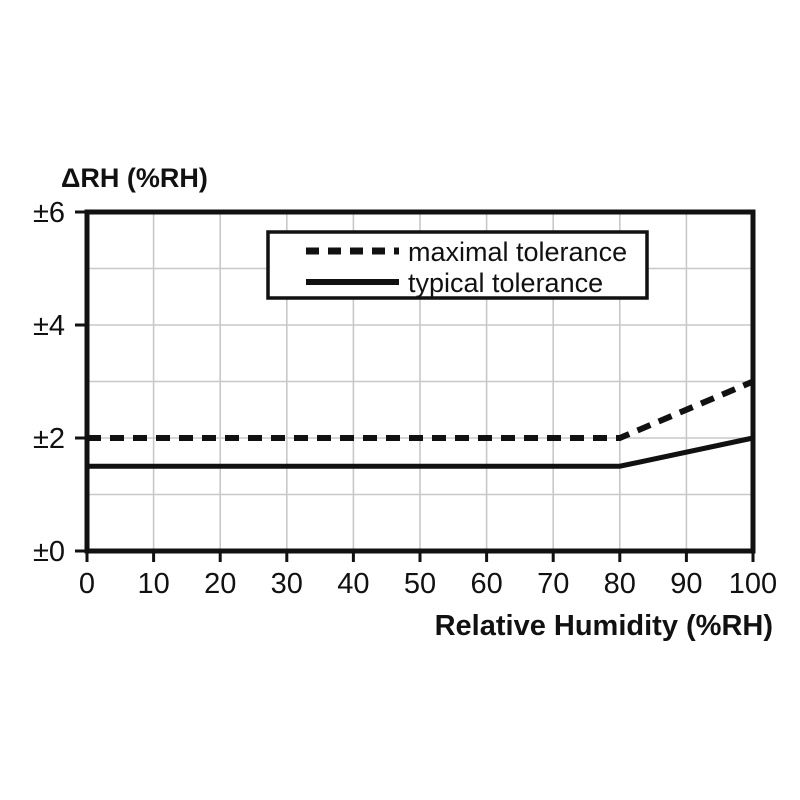  I want to click on y-tick-label: ±4, so click(49, 326).